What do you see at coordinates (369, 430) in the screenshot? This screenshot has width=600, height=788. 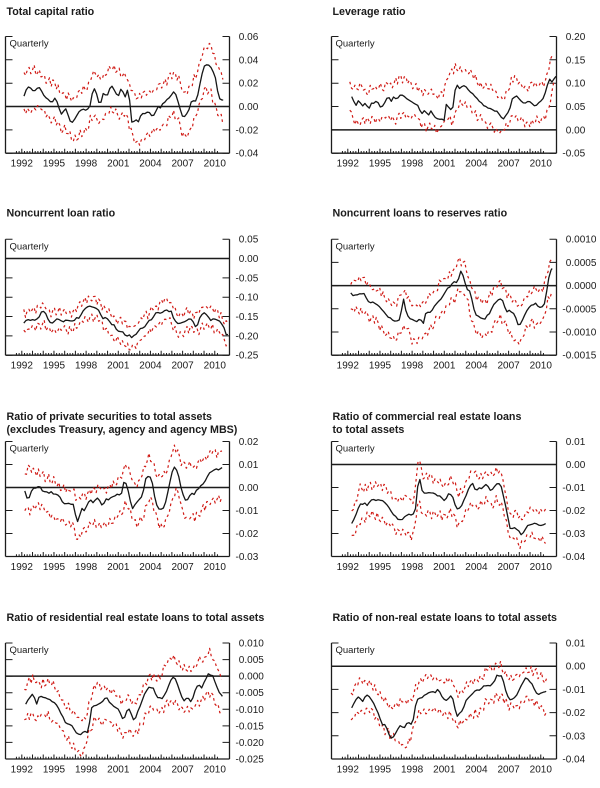 I see `svg-text: to total assets` at bounding box center [369, 430].